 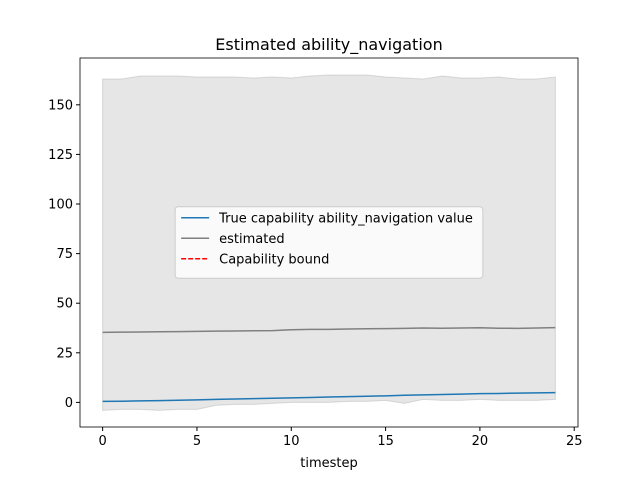 I want to click on y-tick-label: 50, so click(x=64, y=304).